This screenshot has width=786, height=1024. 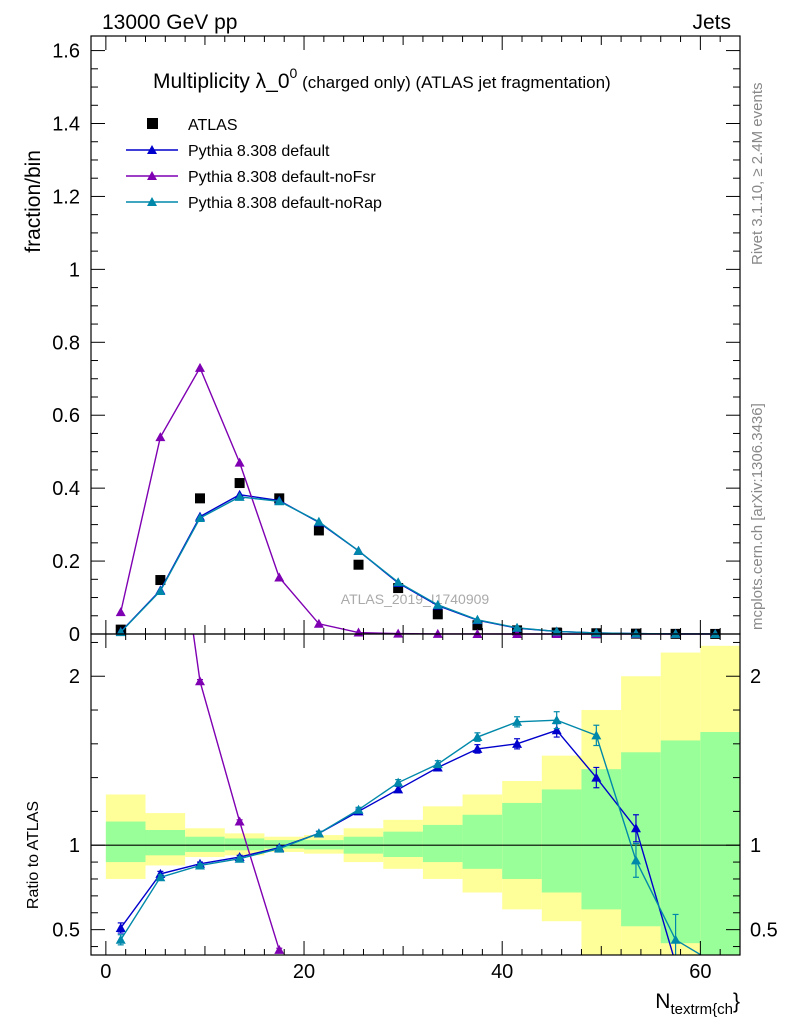 I want to click on main-y-tick-label: 1.4, so click(x=66, y=125).